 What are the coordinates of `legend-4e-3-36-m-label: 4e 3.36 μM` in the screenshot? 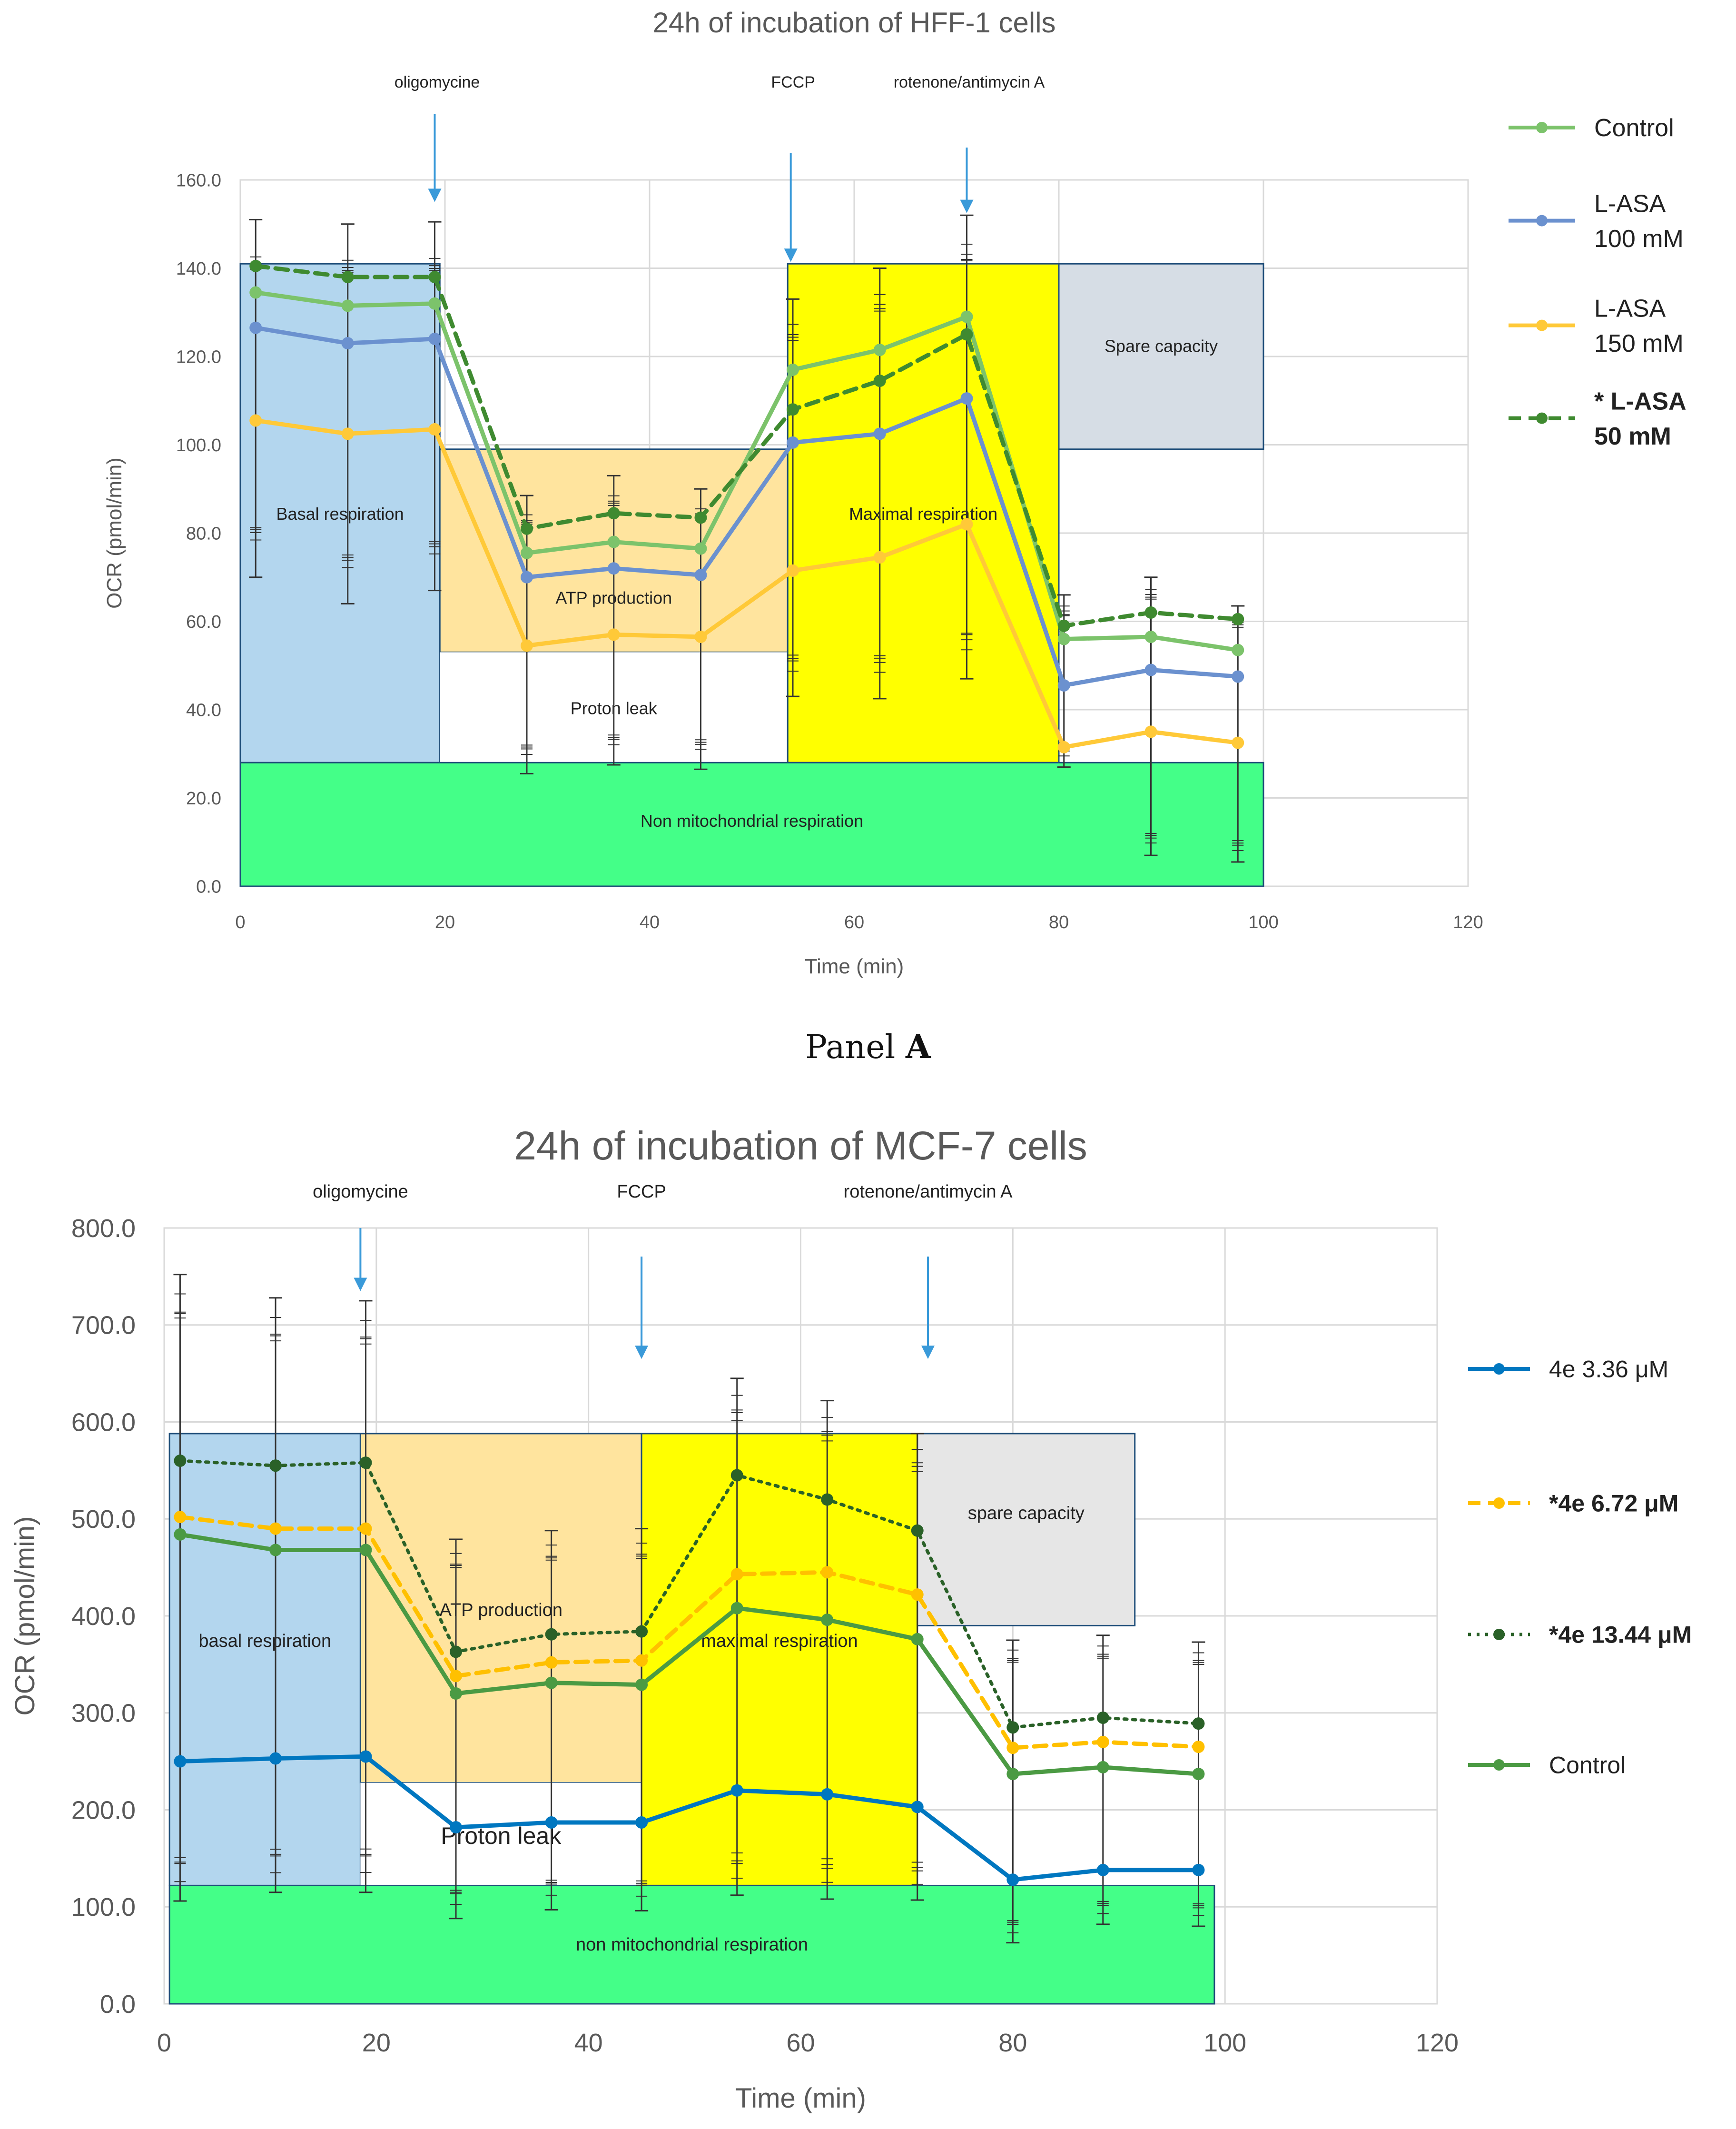 It's located at (1608, 1369).